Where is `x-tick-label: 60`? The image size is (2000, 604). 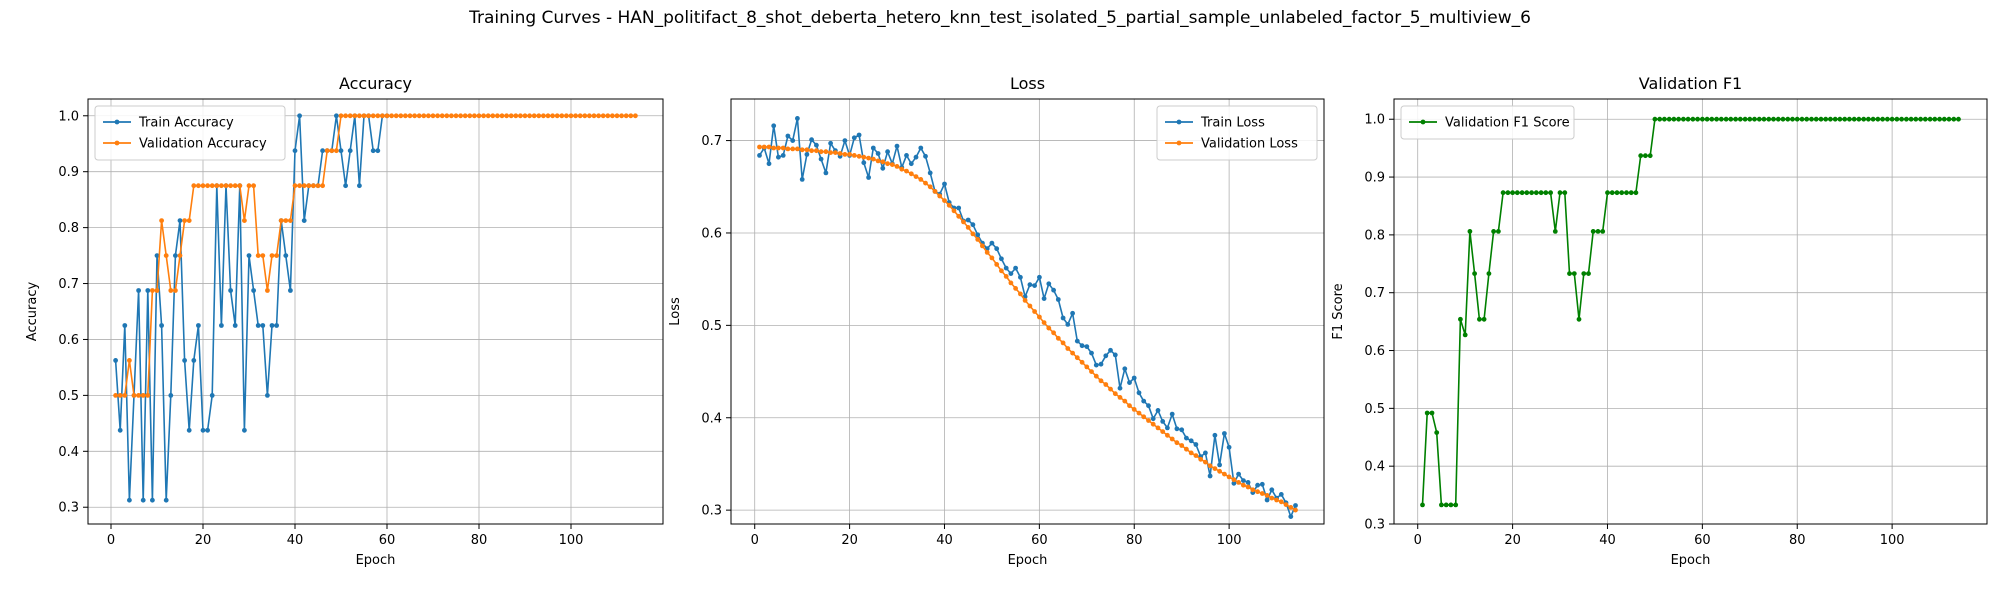
x-tick-label: 60 is located at coordinates (1039, 540).